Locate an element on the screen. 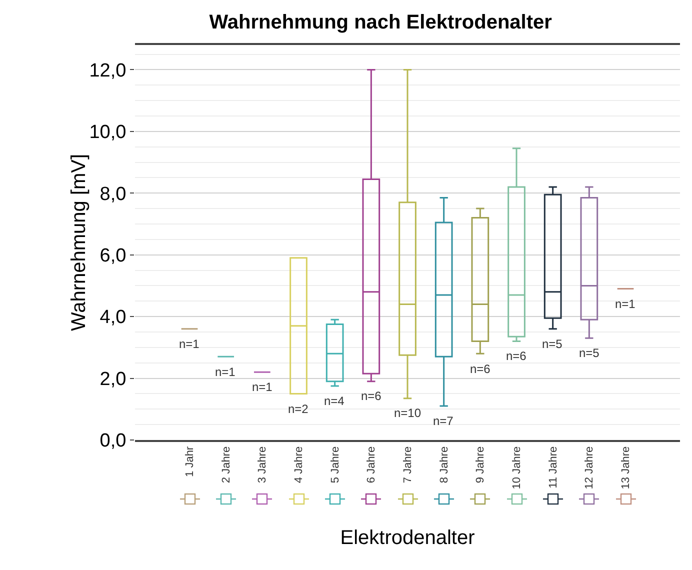 Image resolution: width=692 pixels, height=570 pixels. x-tick-label: 5 Jahre is located at coordinates (335, 465).